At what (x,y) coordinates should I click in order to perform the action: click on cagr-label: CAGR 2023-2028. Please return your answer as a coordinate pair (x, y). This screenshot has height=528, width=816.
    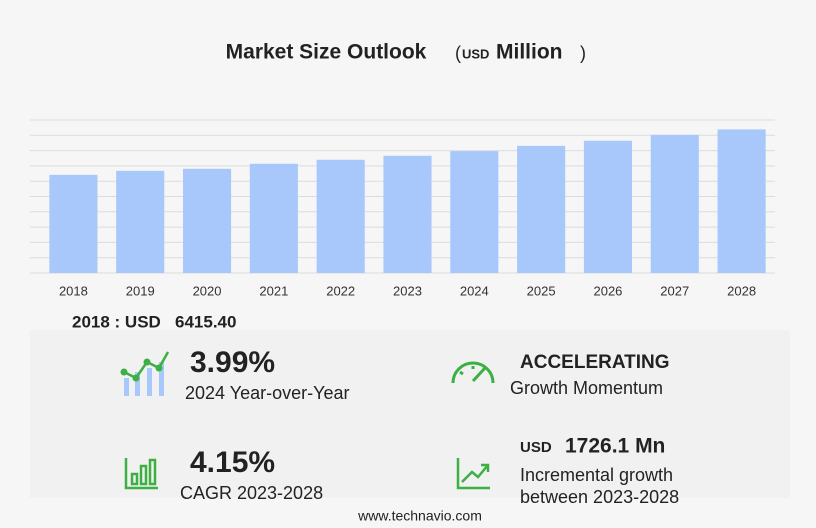
    Looking at the image, I should click on (251, 493).